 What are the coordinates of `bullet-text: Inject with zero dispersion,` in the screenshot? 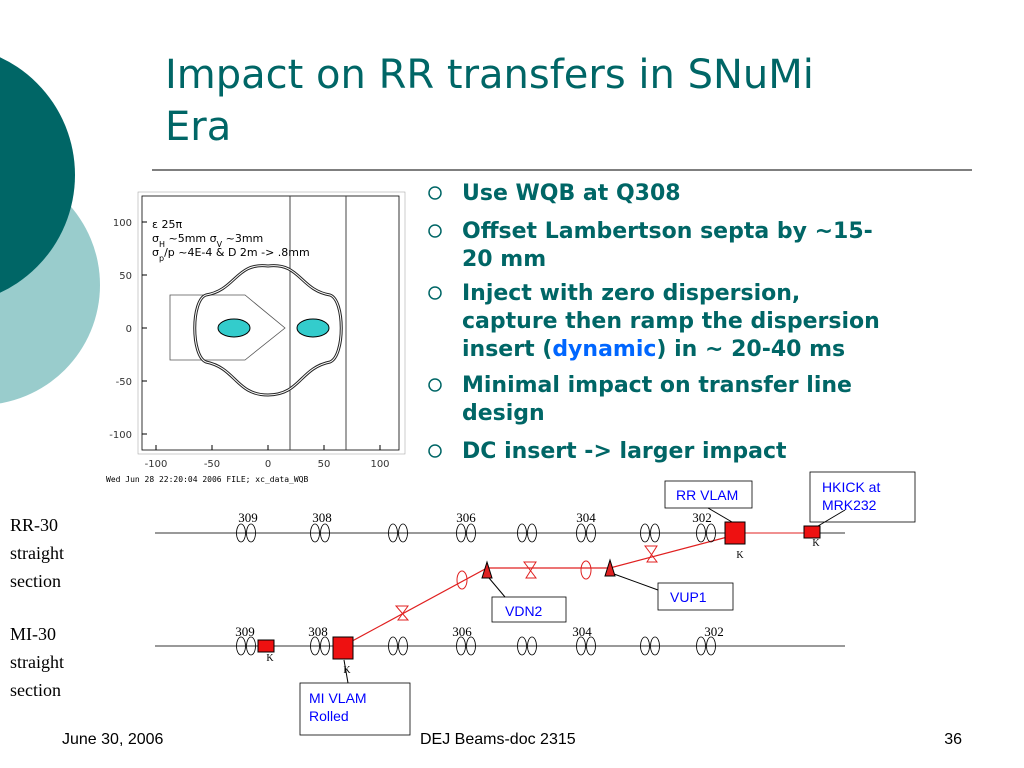 It's located at (631, 293).